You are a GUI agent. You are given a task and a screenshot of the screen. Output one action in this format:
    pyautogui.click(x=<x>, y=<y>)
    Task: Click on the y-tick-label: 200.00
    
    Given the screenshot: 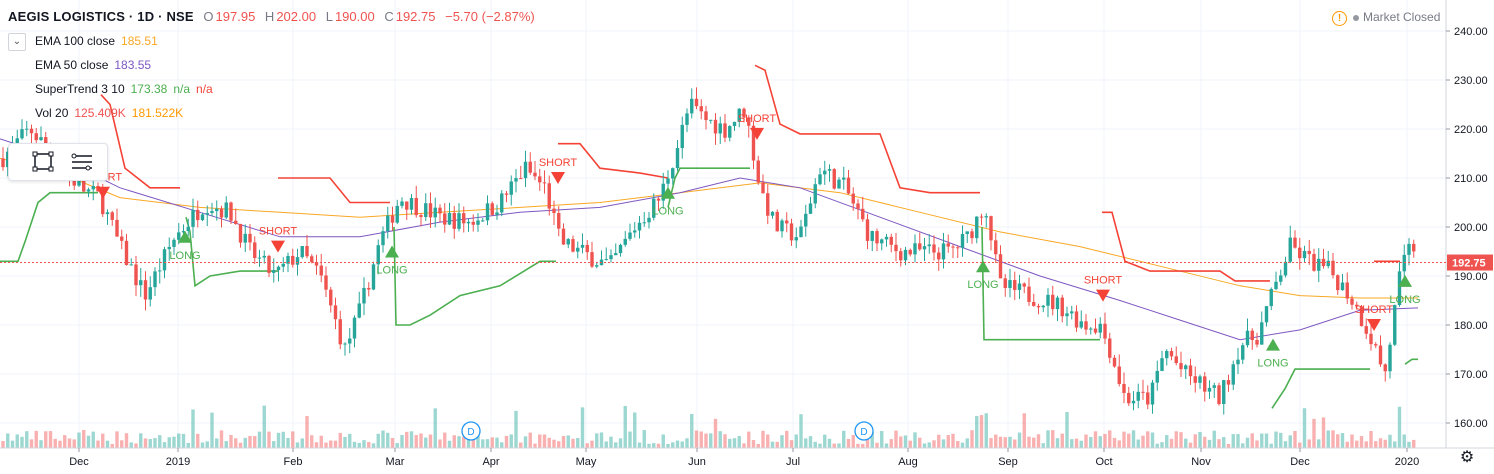 What is the action you would take?
    pyautogui.click(x=1471, y=228)
    